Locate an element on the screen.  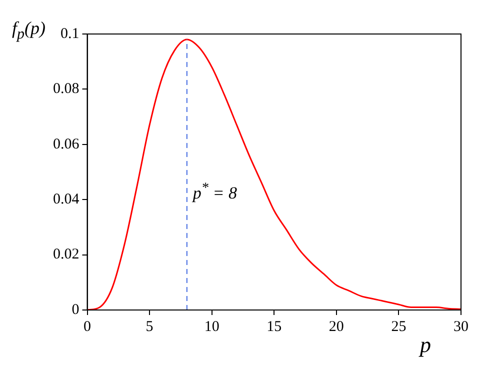
y-tick-label: 0.06 is located at coordinates (66, 144).